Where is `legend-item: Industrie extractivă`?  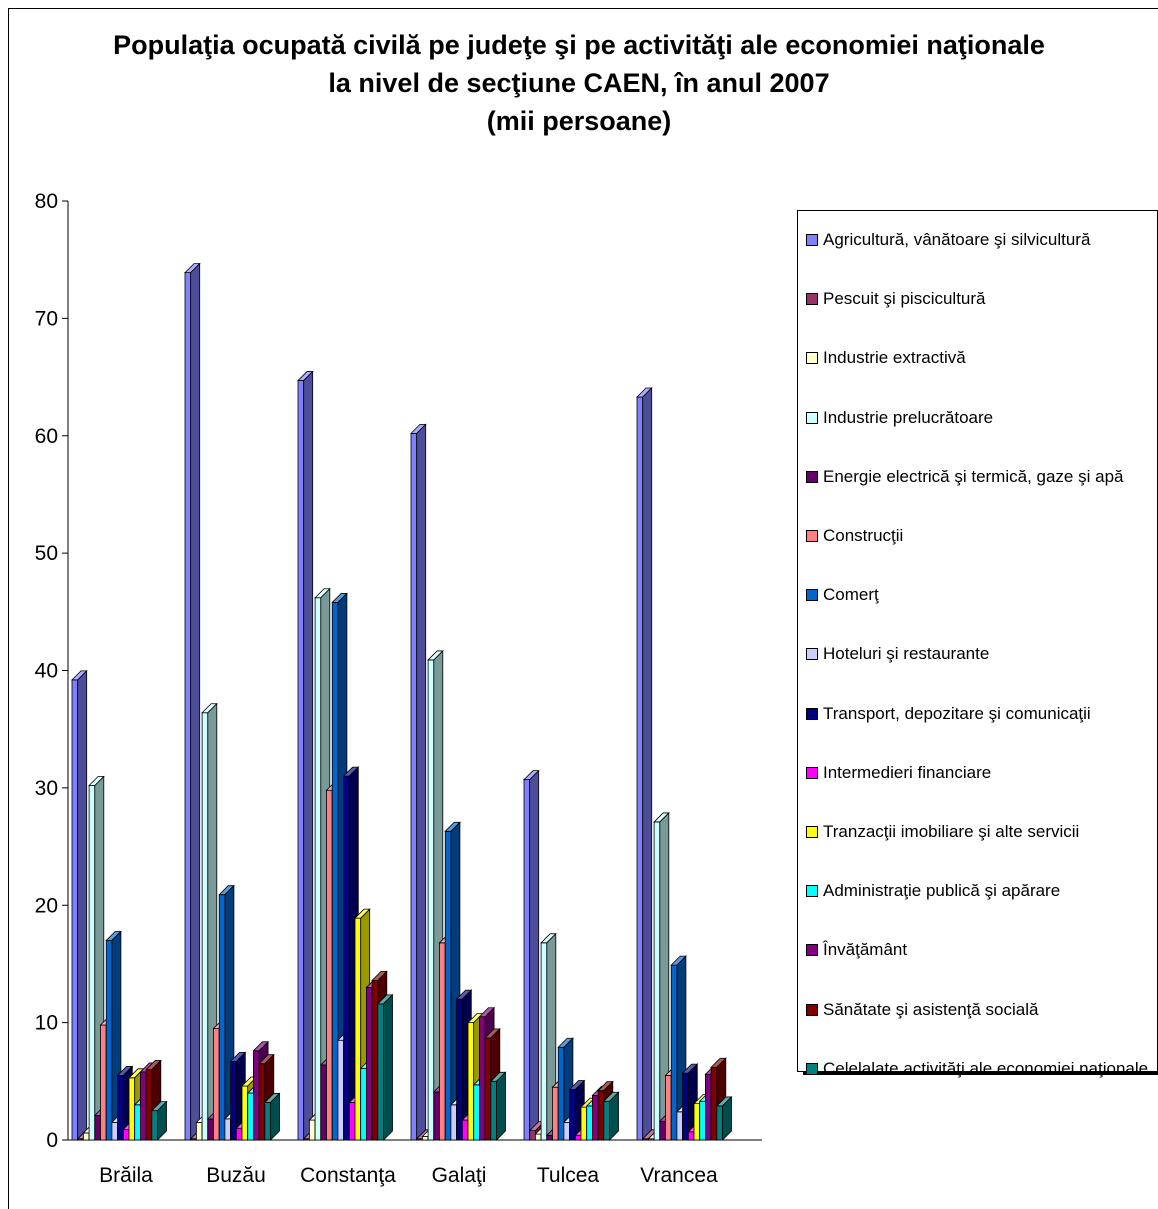 legend-item: Industrie extractivă is located at coordinates (886, 358).